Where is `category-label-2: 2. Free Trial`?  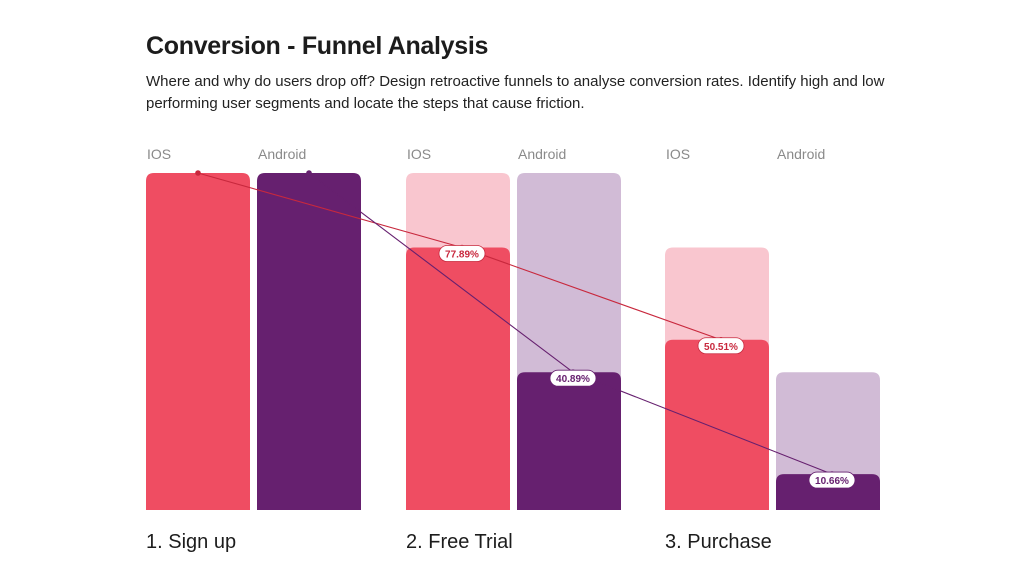
category-label-2: 2. Free Trial is located at coordinates (459, 542).